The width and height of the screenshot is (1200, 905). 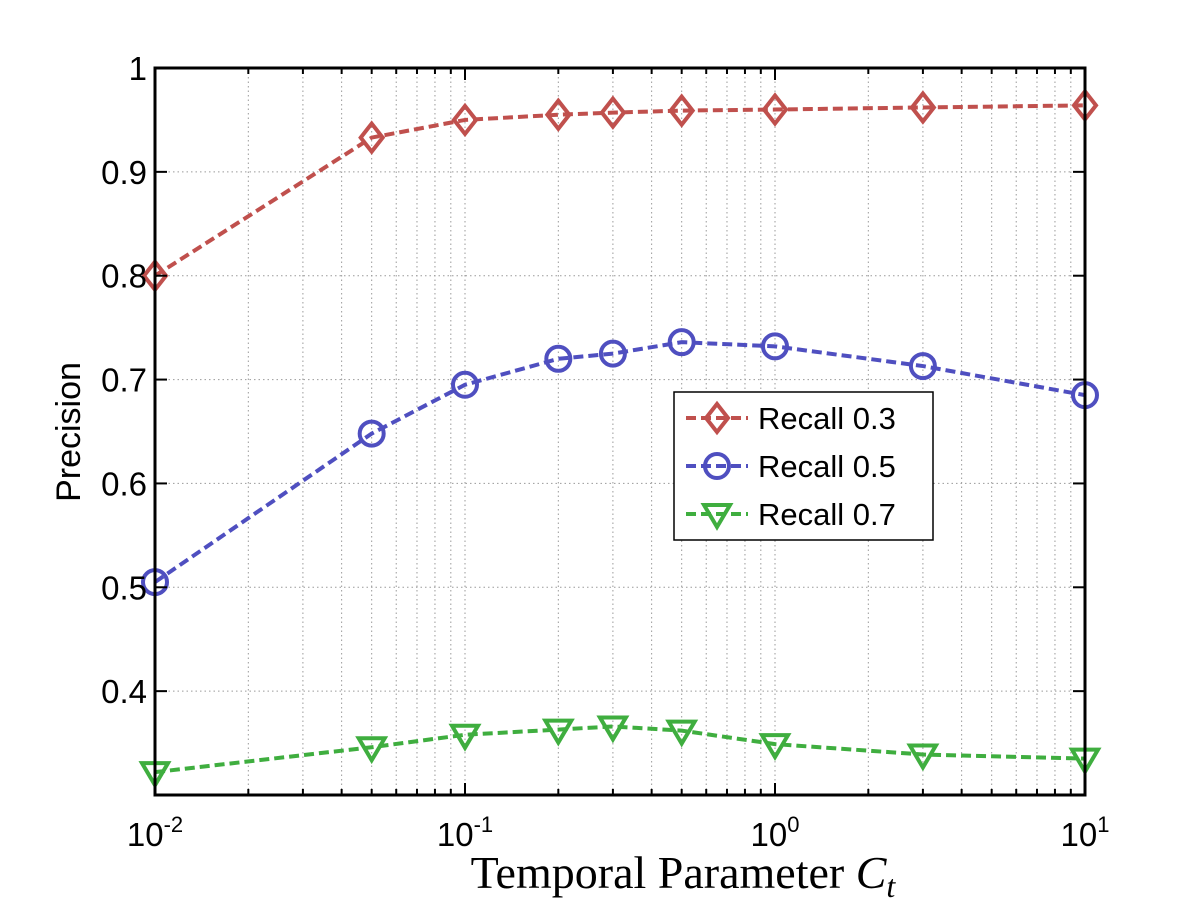 I want to click on x-axis-label-symbol: C, so click(x=872, y=872).